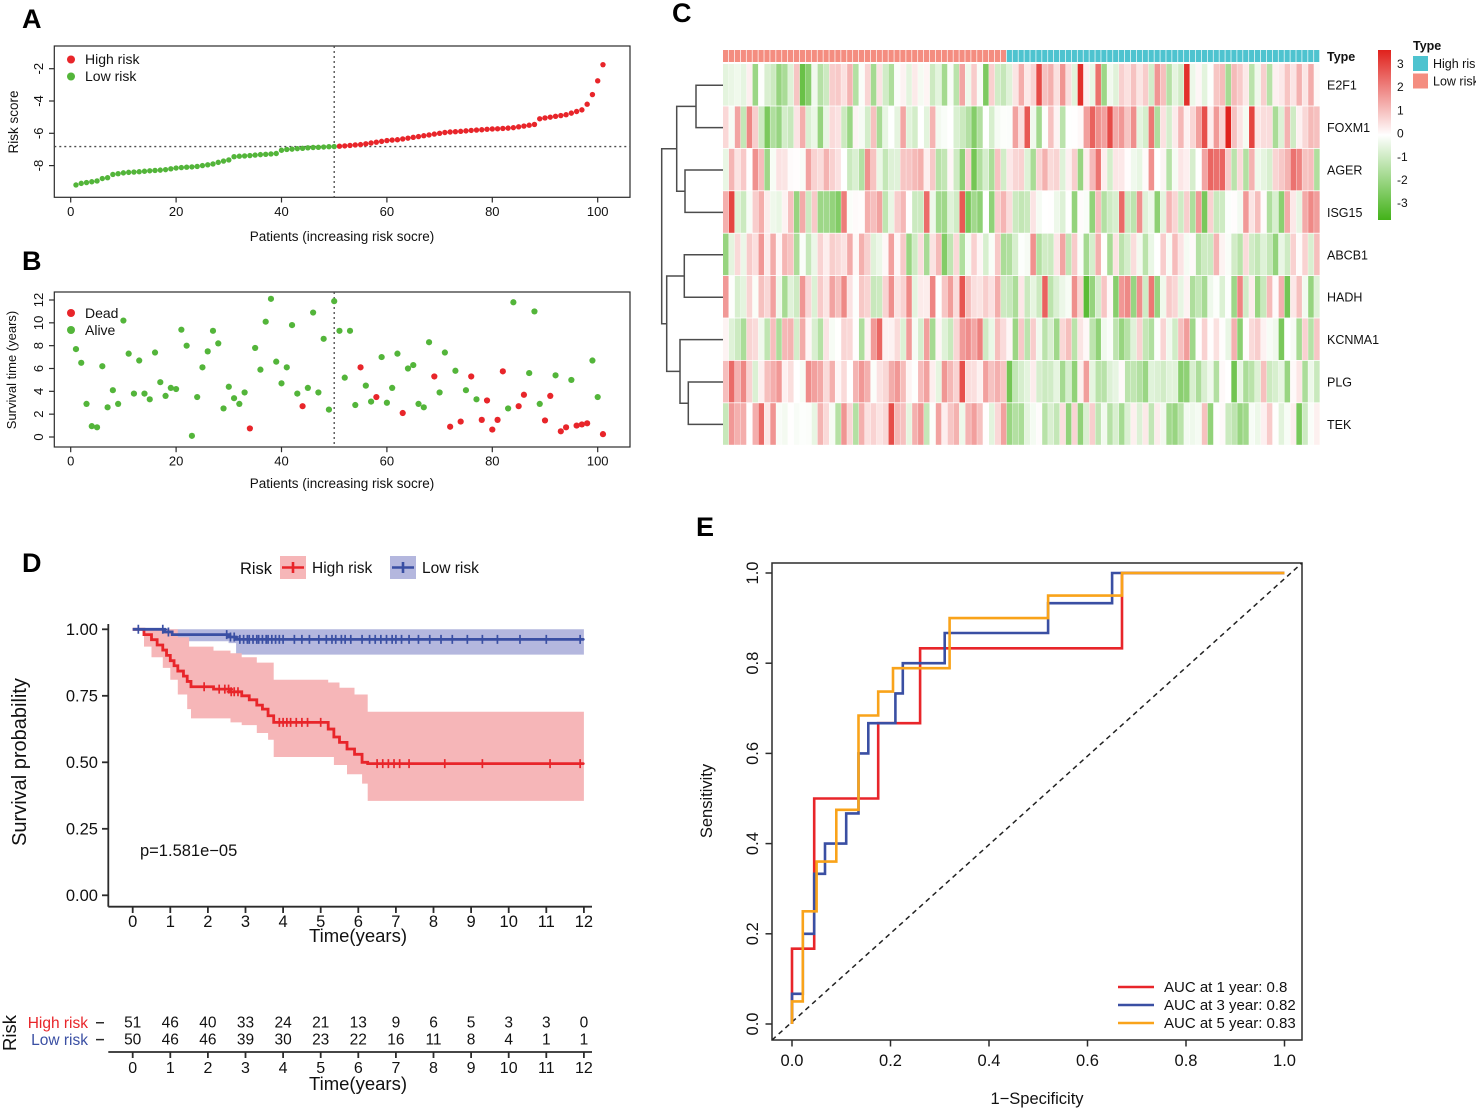  What do you see at coordinates (358, 715) in the screenshot?
I see `confidence-band` at bounding box center [358, 715].